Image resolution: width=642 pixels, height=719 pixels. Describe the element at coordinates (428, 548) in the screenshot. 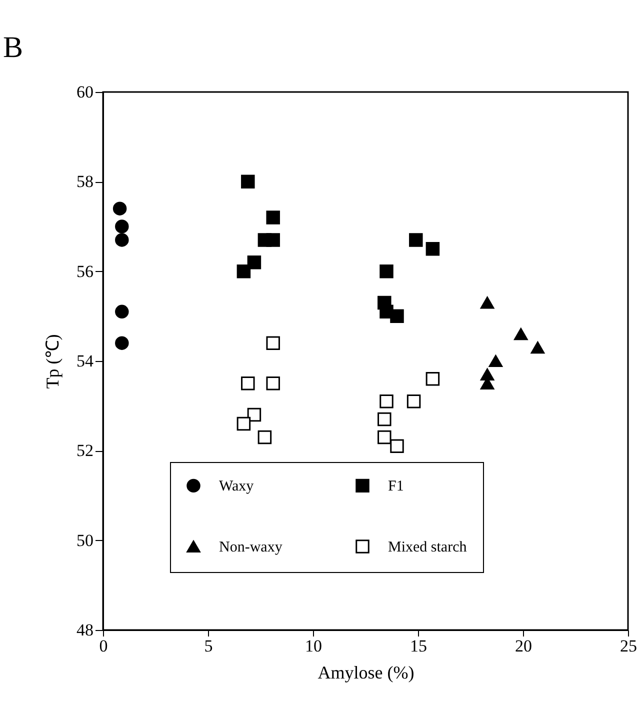

I see `legend-label: Mixed starch` at that location.